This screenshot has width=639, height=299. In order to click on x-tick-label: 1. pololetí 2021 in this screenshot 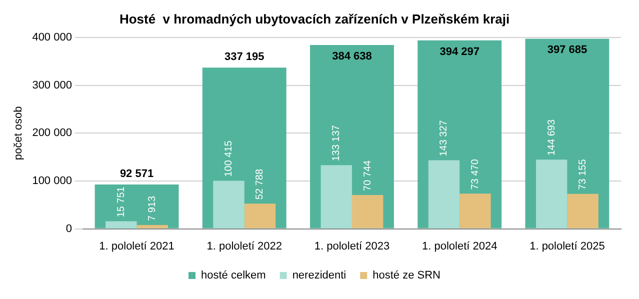, I will do `click(136, 246)`.